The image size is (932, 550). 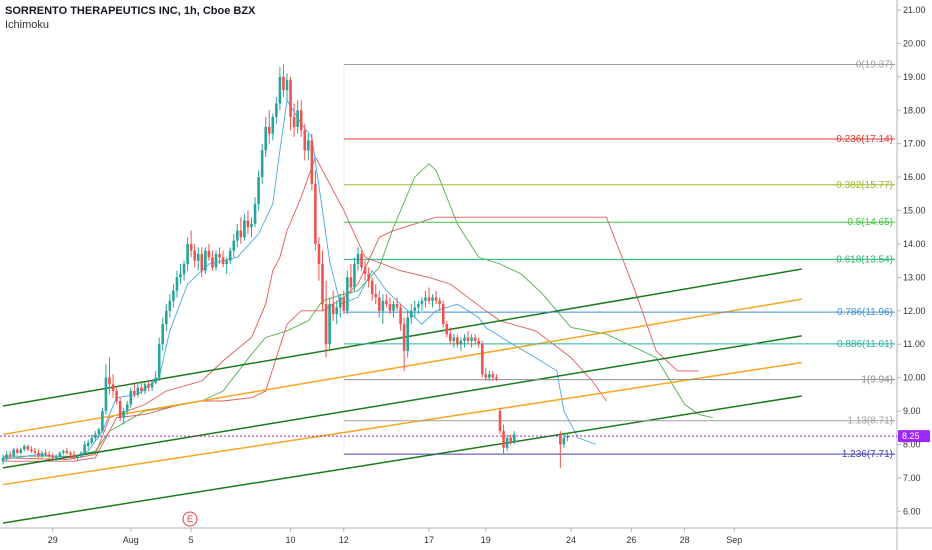 I want to click on fib-level-label: 0(19.37), so click(x=874, y=64).